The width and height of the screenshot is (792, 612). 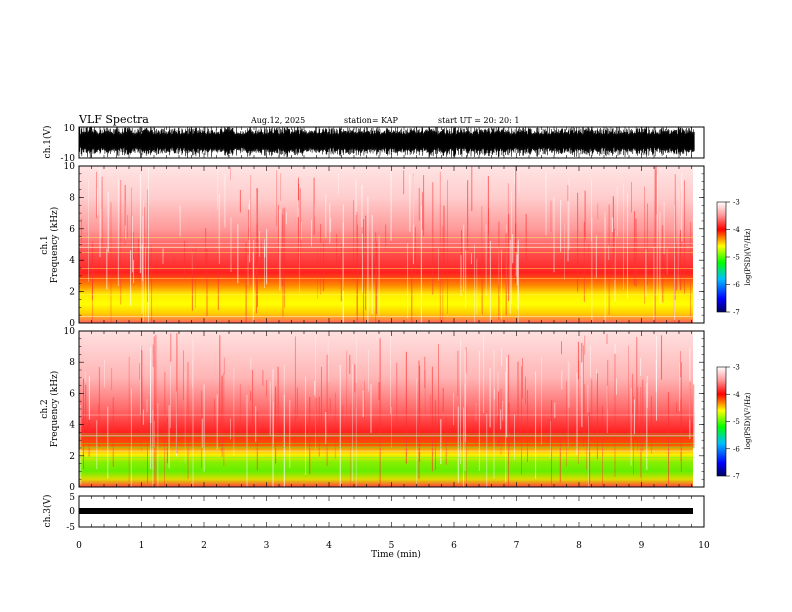 I want to click on ch1-waveform-panel: 10 -10 ch.1(V), so click(x=373, y=144).